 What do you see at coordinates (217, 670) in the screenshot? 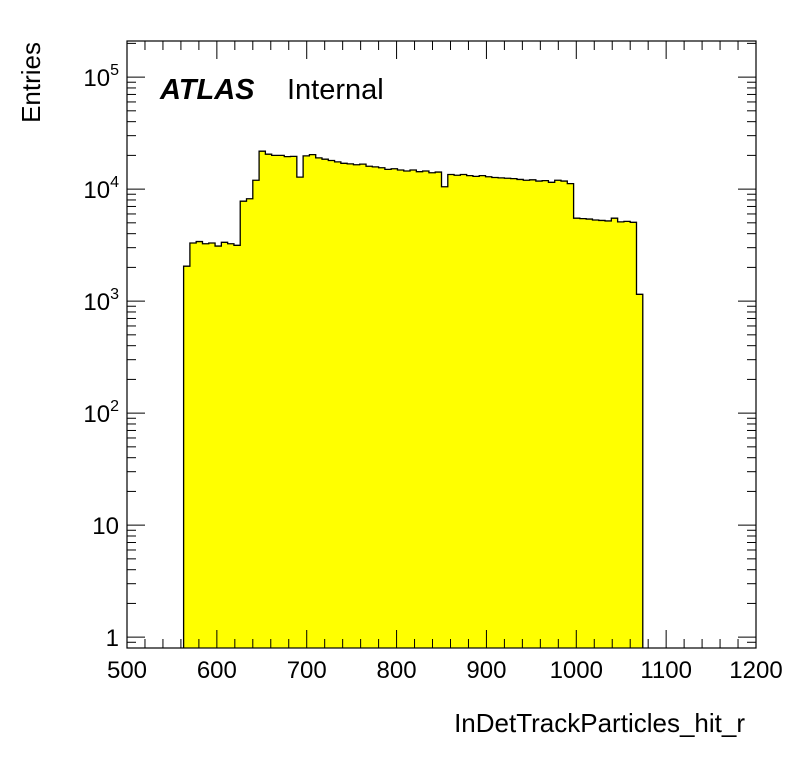
I see `x-tick-label: 600` at bounding box center [217, 670].